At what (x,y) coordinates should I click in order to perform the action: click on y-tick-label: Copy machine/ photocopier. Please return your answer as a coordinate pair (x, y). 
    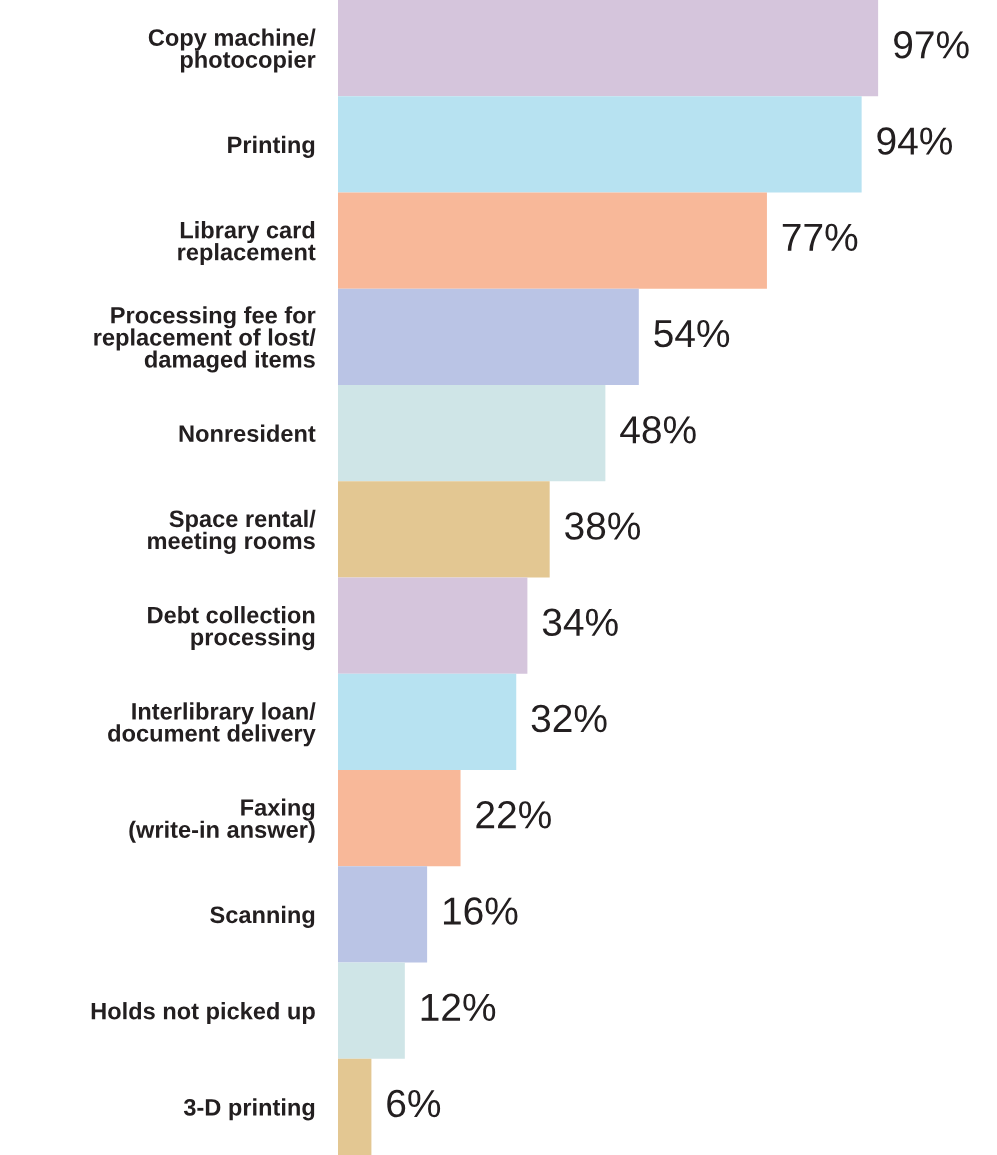
    Looking at the image, I should click on (232, 50).